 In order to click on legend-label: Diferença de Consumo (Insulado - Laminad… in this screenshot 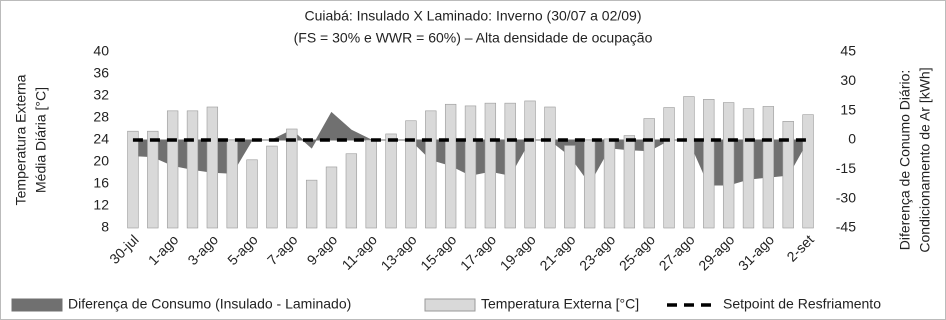, I will do `click(209, 304)`.